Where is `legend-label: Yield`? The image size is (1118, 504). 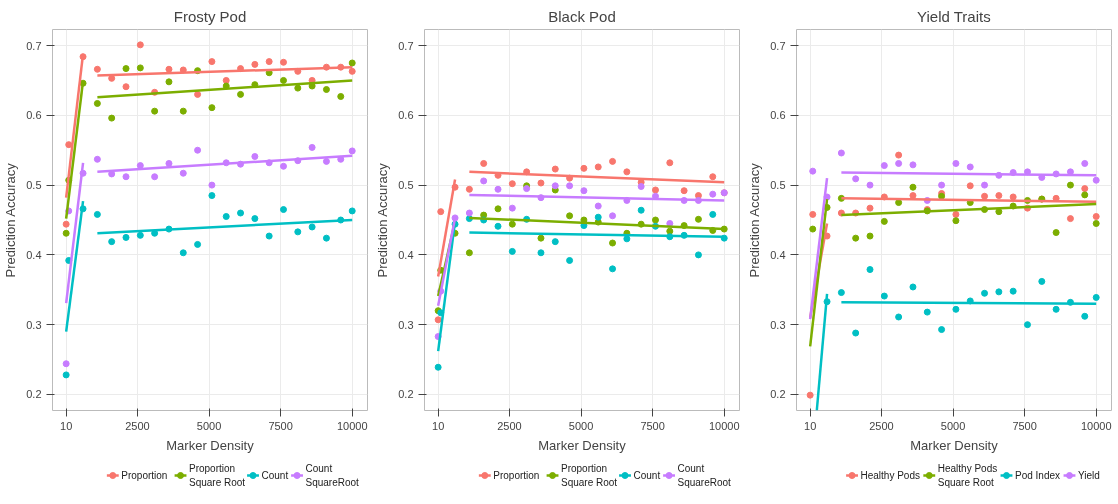 legend-label: Yield is located at coordinates (1088, 475).